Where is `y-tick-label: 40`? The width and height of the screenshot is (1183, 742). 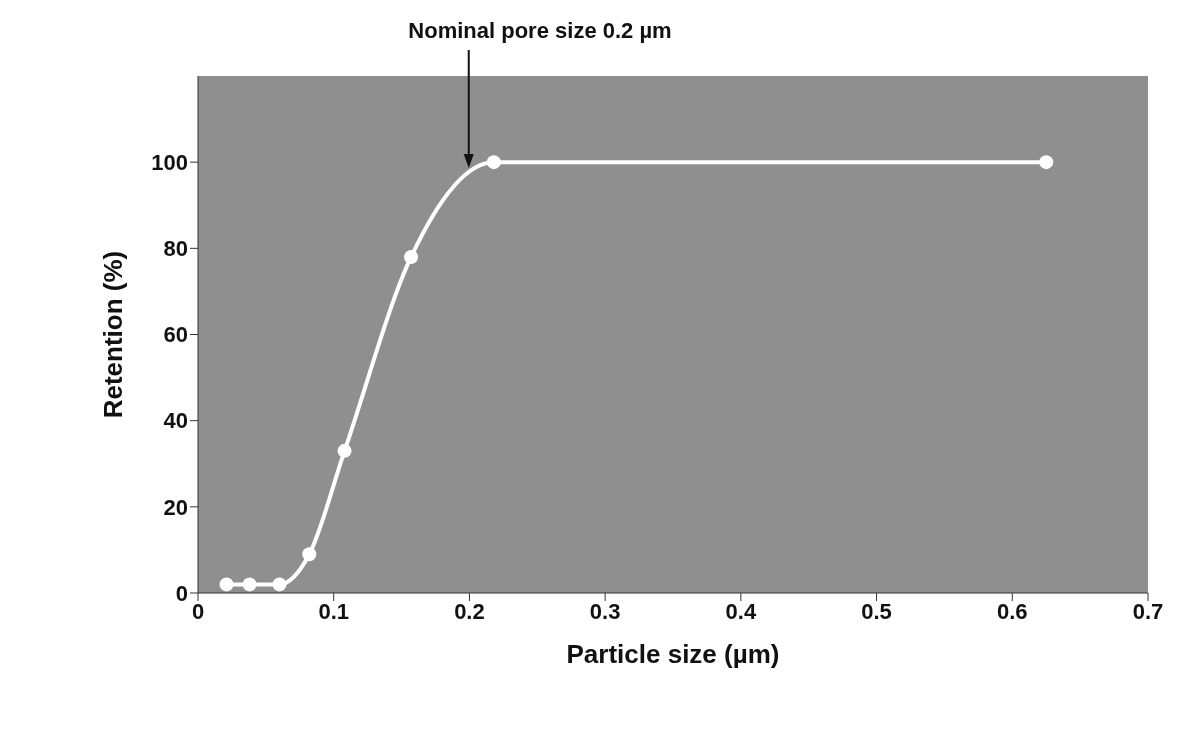 y-tick-label: 40 is located at coordinates (175, 421).